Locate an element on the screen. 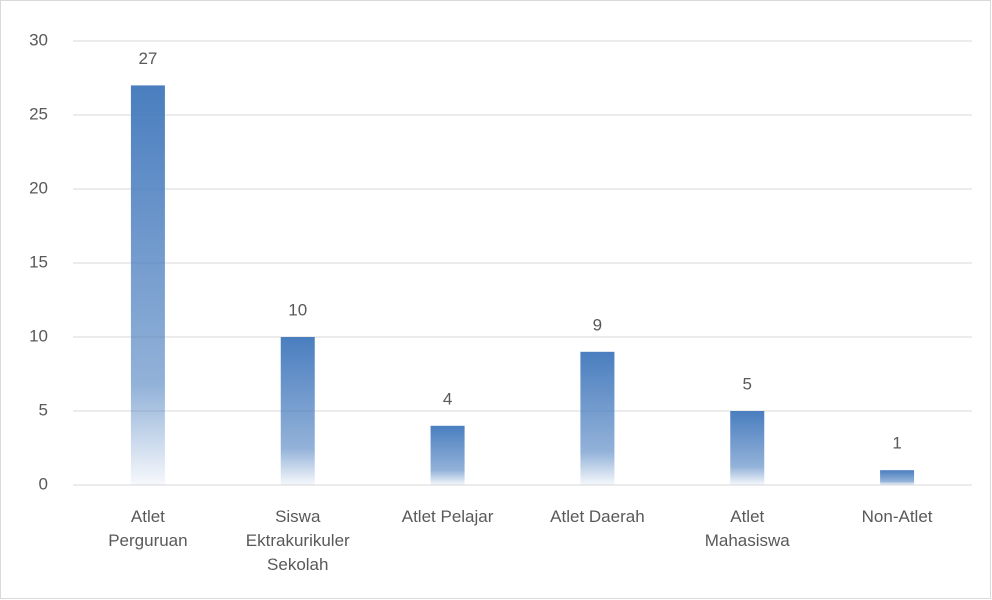  y-tick-label: 15 is located at coordinates (38, 261).